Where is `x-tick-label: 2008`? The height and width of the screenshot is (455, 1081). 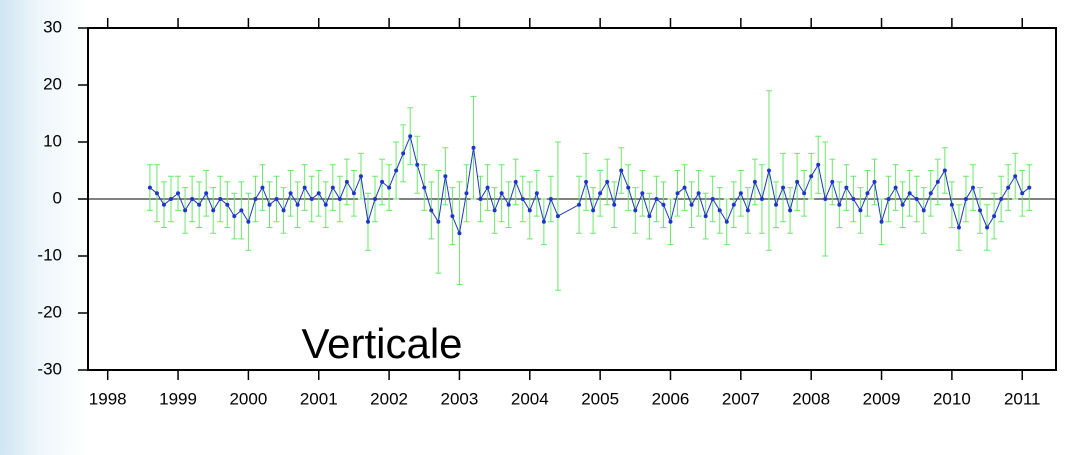 x-tick-label: 2008 is located at coordinates (811, 398).